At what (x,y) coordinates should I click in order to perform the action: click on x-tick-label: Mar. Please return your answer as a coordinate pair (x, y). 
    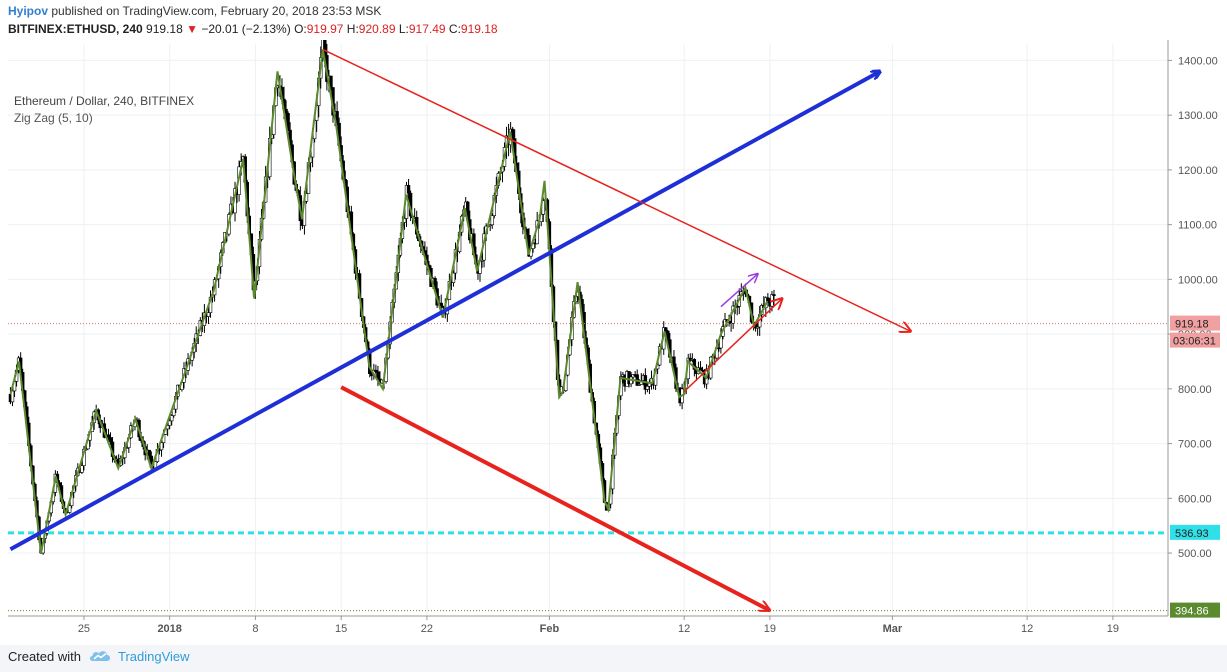
    Looking at the image, I should click on (893, 629).